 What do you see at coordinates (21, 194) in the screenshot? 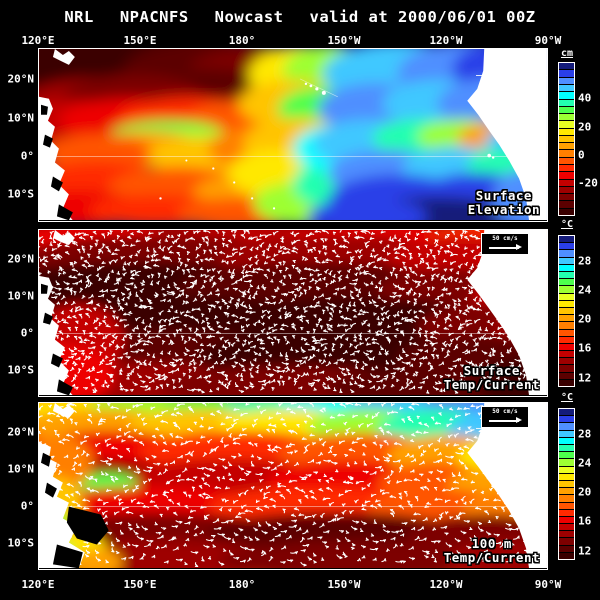
I see `latitude-tick-p0-3: 10°S` at bounding box center [21, 194].